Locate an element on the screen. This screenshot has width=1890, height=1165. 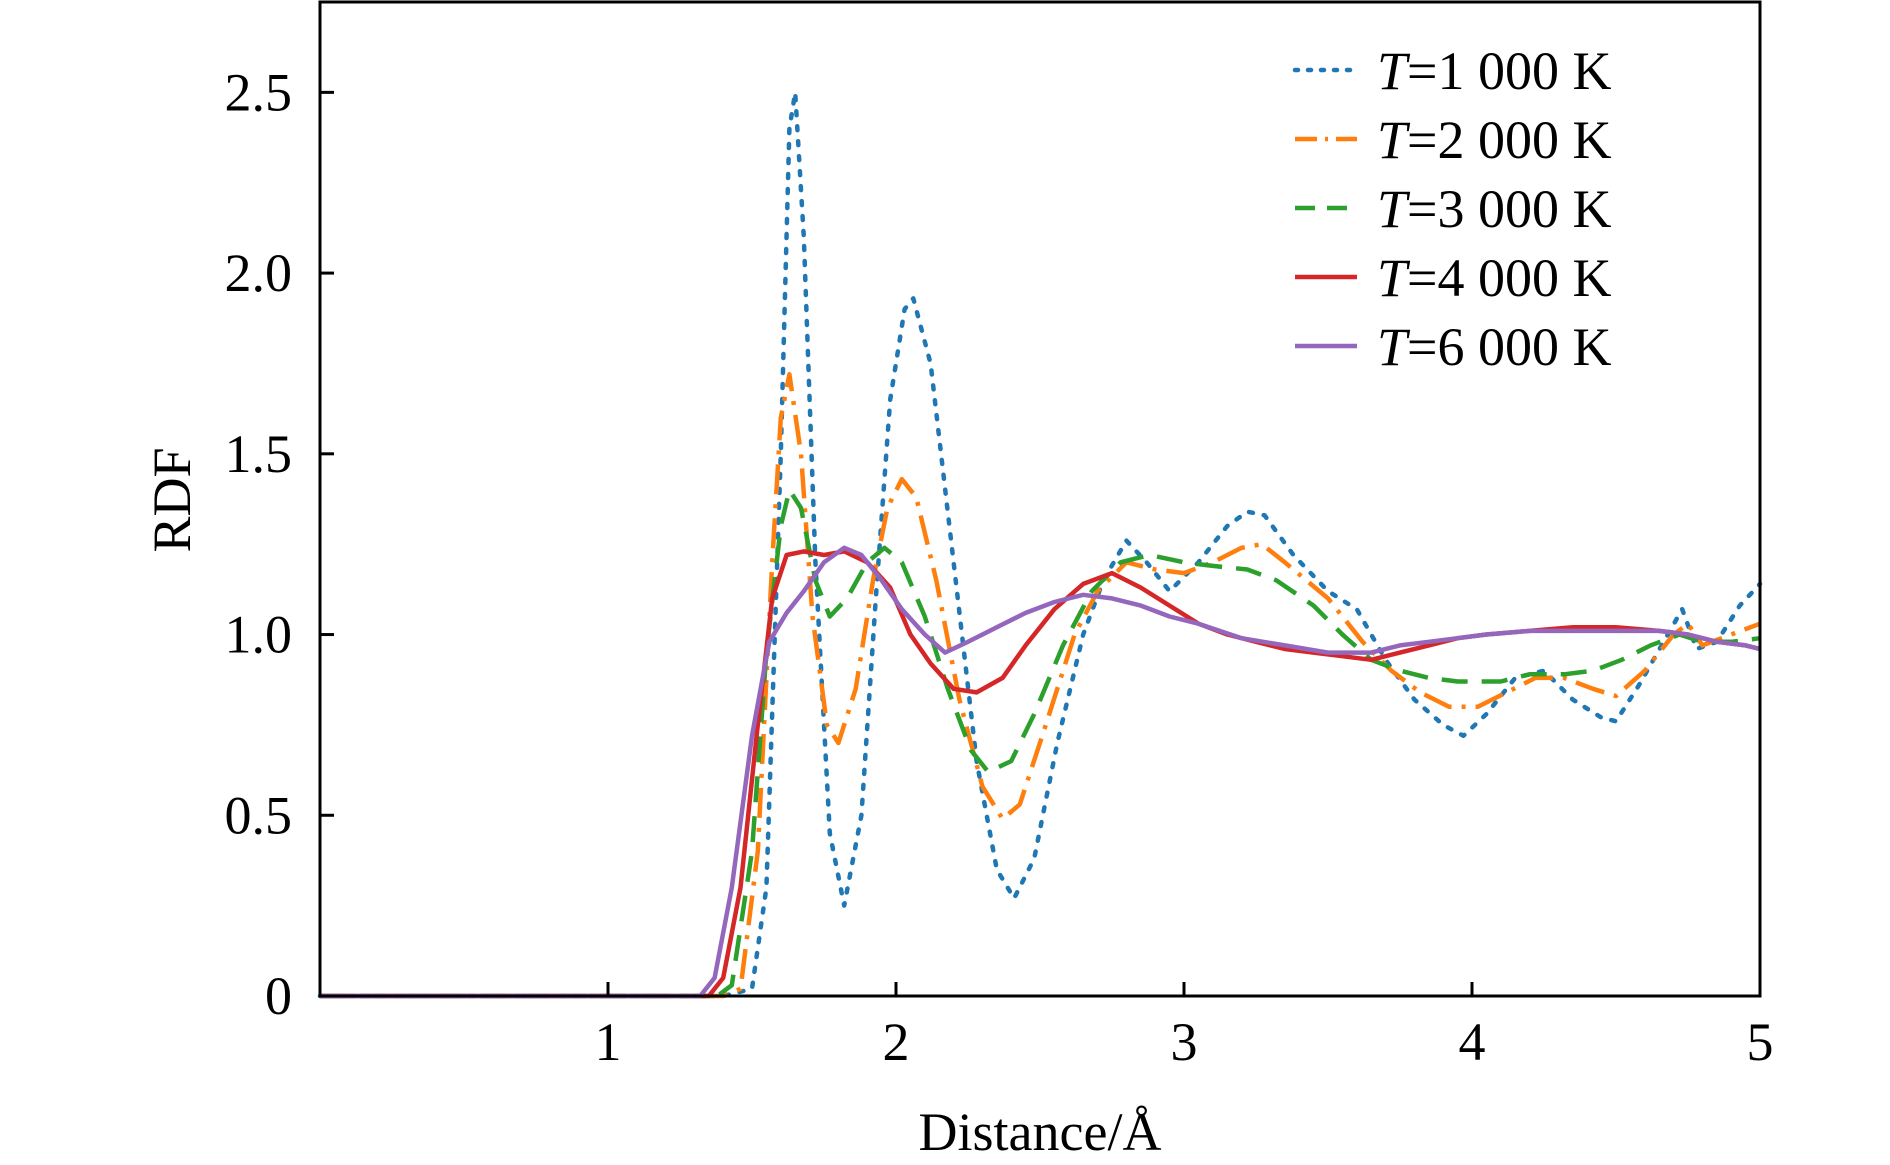
x-tick-label: 5 is located at coordinates (1760, 1042).